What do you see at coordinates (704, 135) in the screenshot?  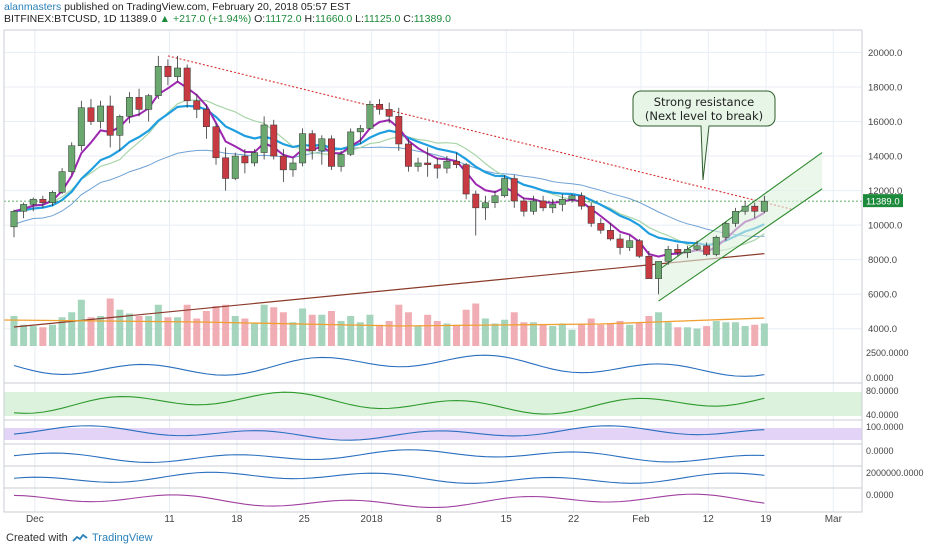 I see `resistance-callout: Strong resistance (Next level to break)` at bounding box center [704, 135].